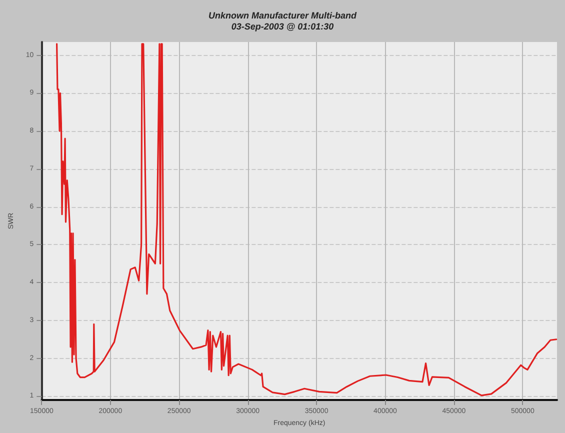 This screenshot has height=433, width=565. Describe the element at coordinates (282, 27) in the screenshot. I see `chart-subtitle: 03-Sep-2003 @ 01:01:30` at that location.